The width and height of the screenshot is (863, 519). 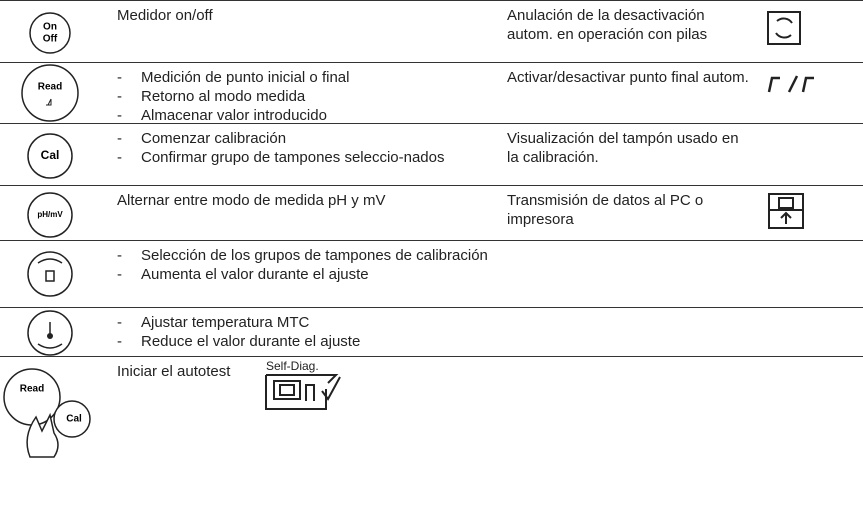 I want to click on function-text: Alternar entre modo de medida pH y mV, so click(x=307, y=200).